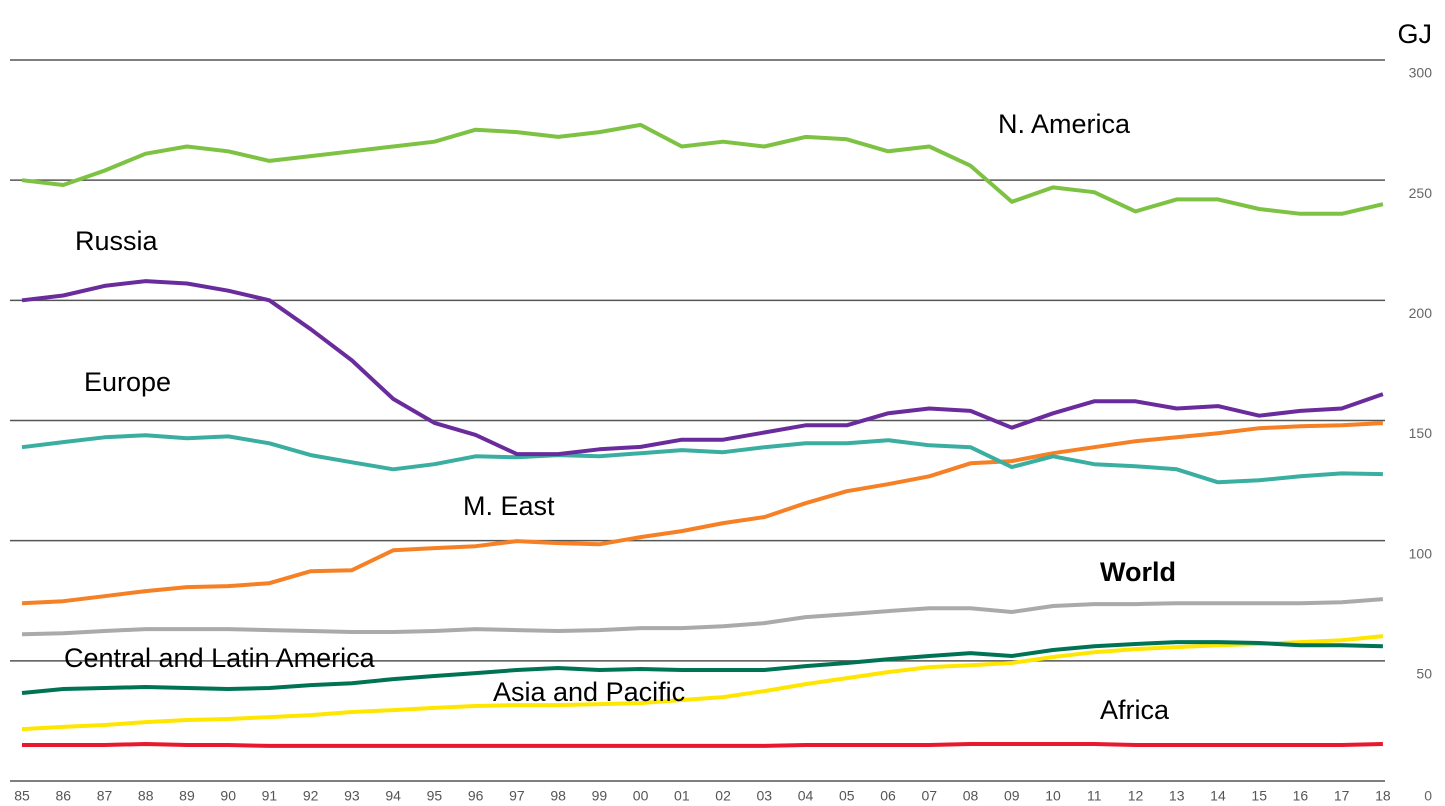 Image resolution: width=1445 pixels, height=806 pixels. I want to click on x-tick-label: 86, so click(63, 796).